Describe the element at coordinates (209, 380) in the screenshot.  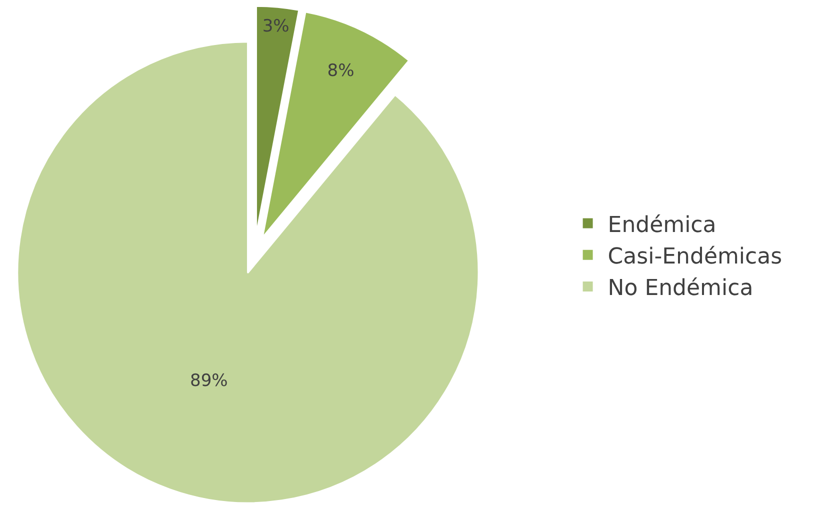
I see `data-label: 89%` at that location.